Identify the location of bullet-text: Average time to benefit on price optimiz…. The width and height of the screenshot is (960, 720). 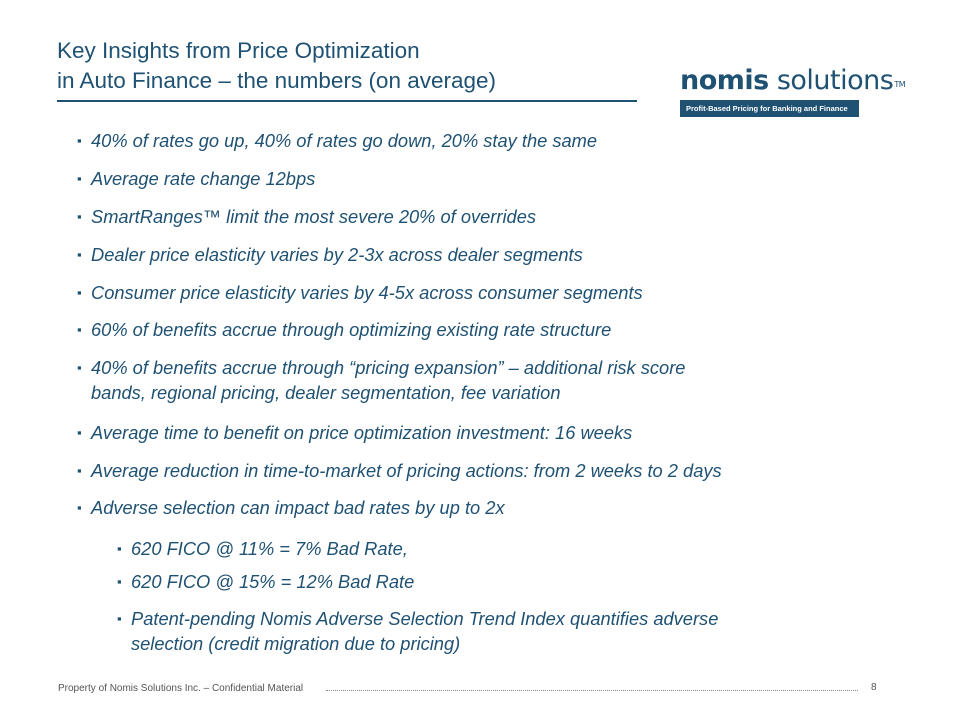
(362, 432).